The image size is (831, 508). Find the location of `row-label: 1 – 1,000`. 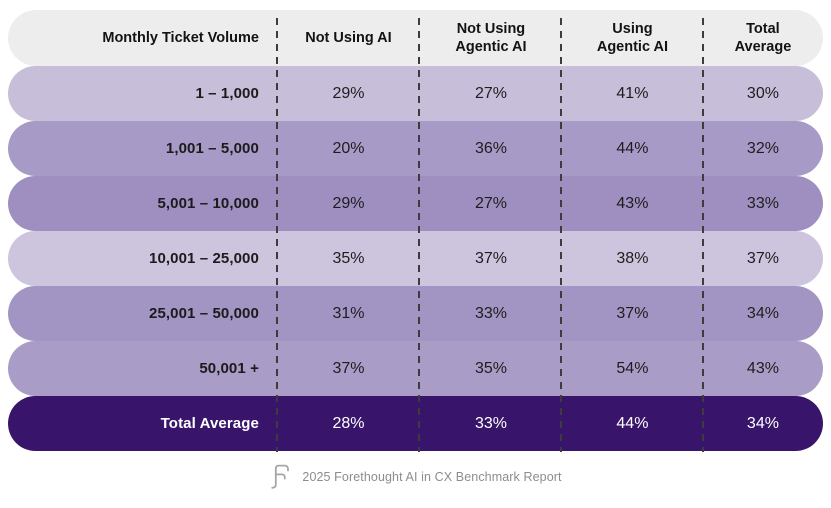

row-label: 1 – 1,000 is located at coordinates (227, 93).